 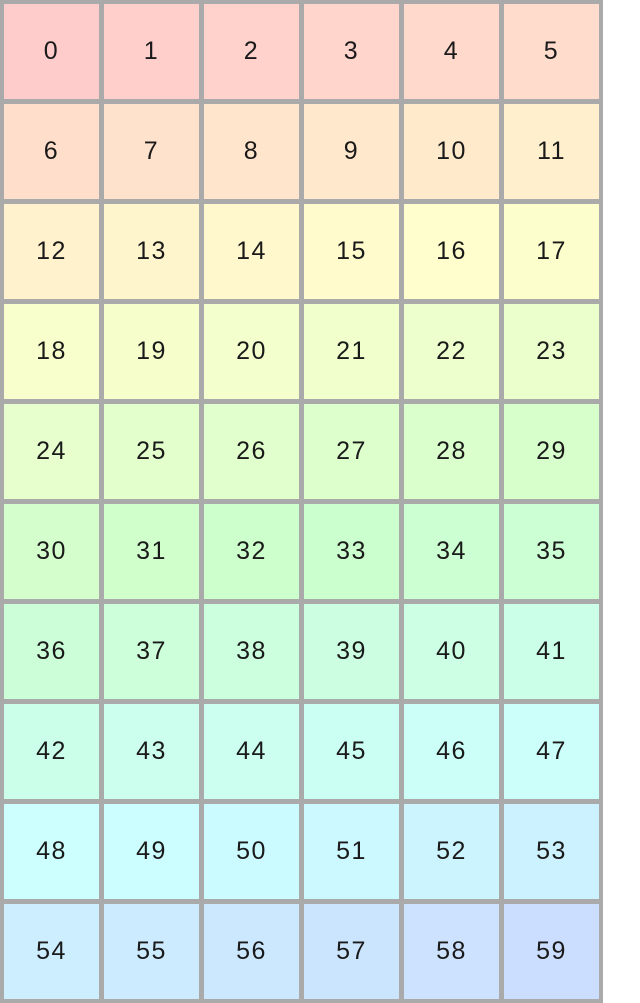 What do you see at coordinates (151, 51) in the screenshot?
I see `grid-cell: 1` at bounding box center [151, 51].